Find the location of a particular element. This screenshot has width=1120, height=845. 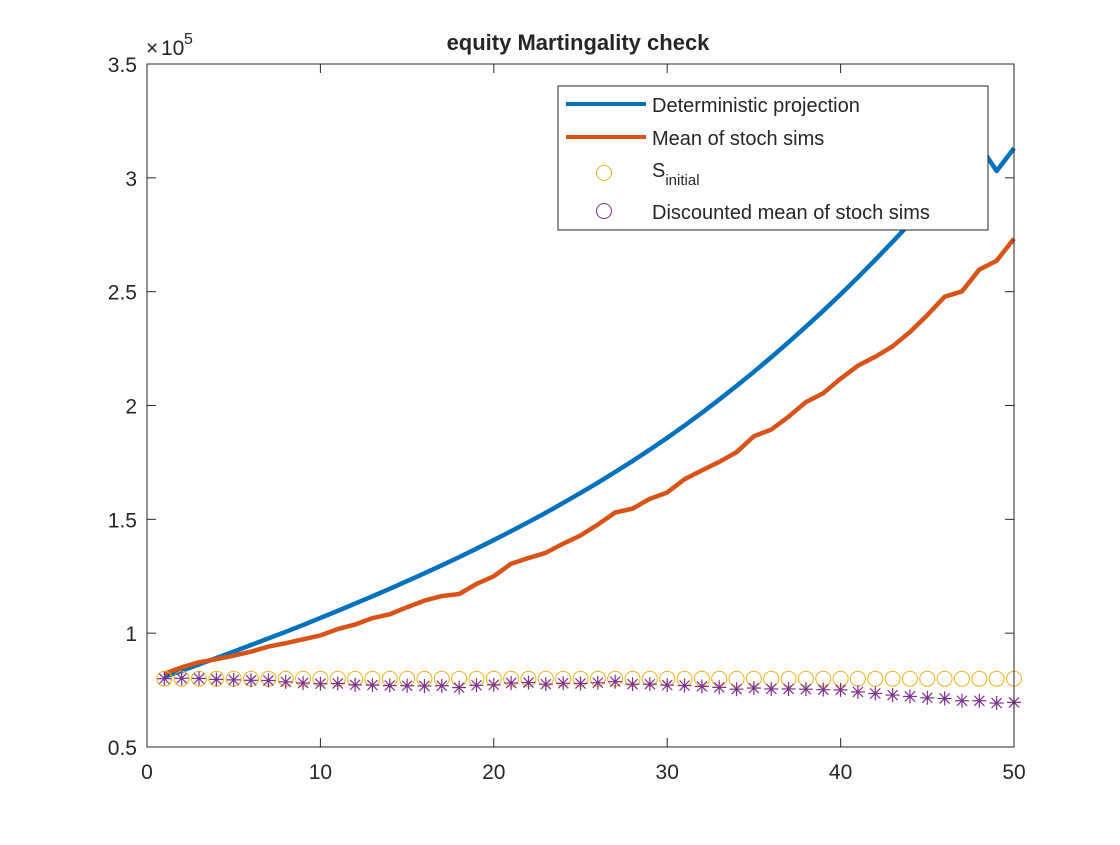

legend-label-stoch-mean: Mean of stoch sims is located at coordinates (738, 139).